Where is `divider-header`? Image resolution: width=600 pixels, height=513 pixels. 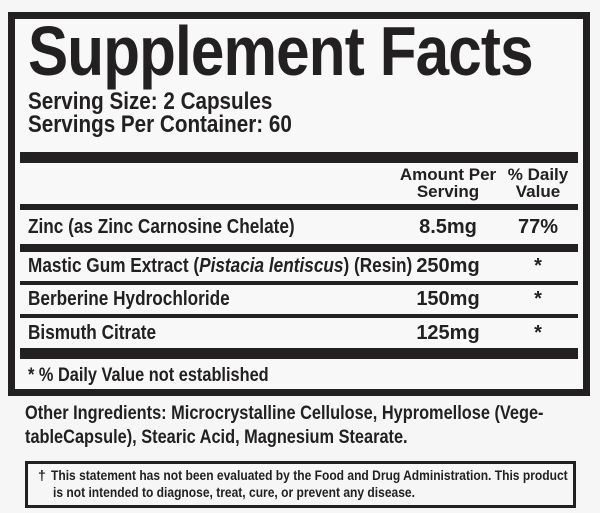
divider-header is located at coordinates (299, 207).